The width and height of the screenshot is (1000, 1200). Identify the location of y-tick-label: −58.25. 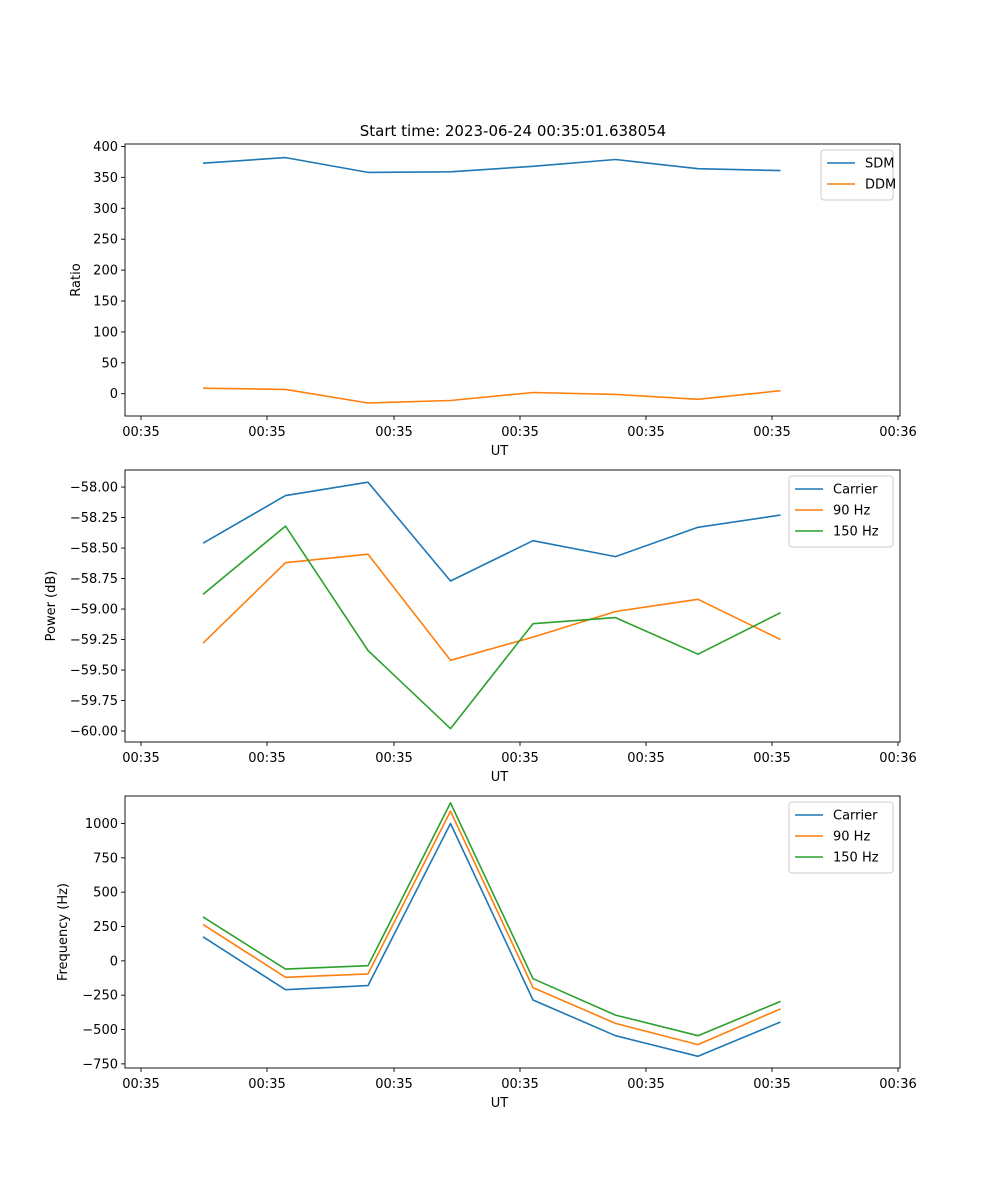
(94, 518).